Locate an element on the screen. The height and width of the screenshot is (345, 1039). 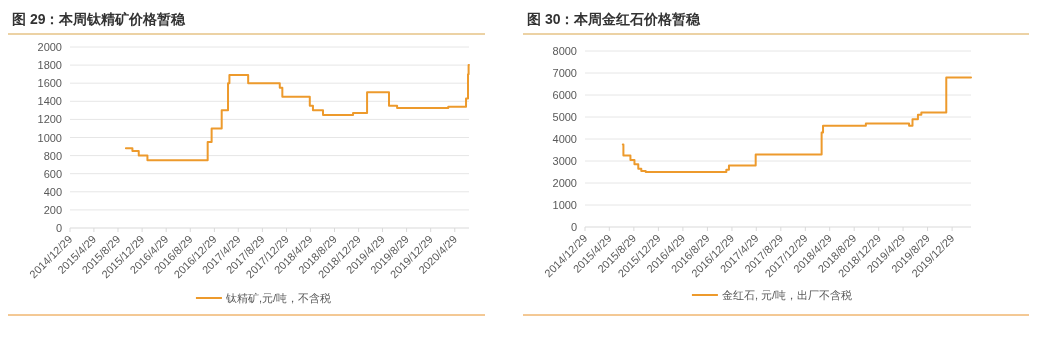
y-tick-label: 200 is located at coordinates (52, 209).